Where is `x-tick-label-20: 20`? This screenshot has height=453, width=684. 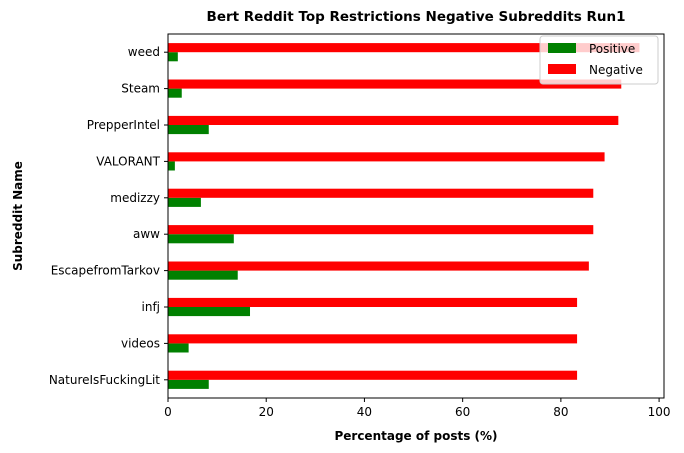 x-tick-label-20: 20 is located at coordinates (266, 412).